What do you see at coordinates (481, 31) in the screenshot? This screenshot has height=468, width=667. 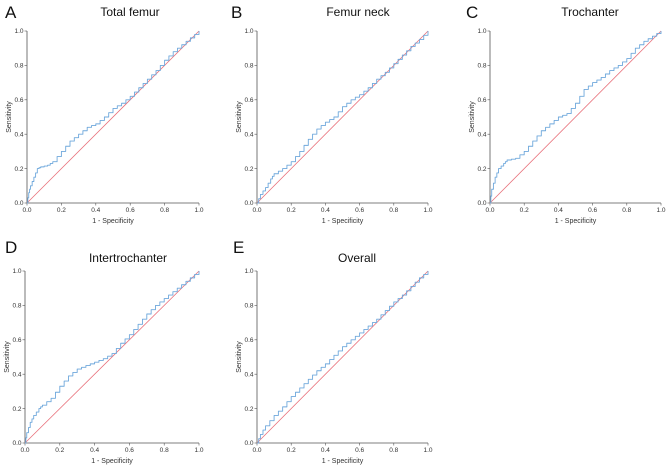 I see `panel-c-y-tick-label: 1.0` at bounding box center [481, 31].